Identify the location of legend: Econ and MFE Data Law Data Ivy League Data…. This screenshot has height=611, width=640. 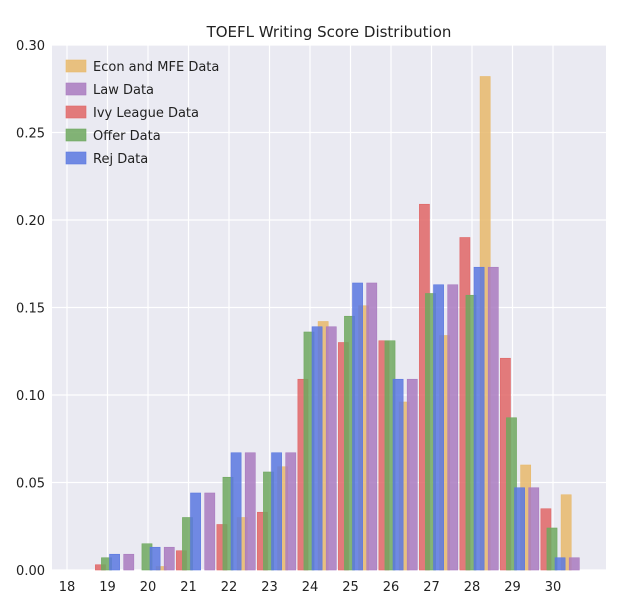
(142, 113).